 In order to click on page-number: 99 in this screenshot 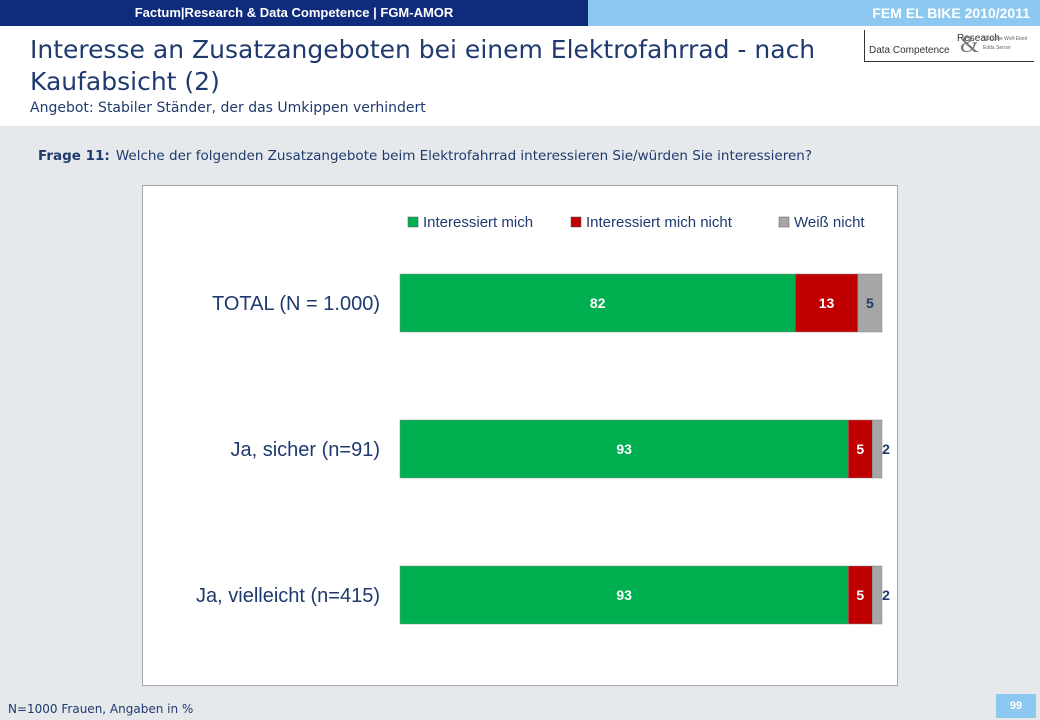, I will do `click(1016, 706)`.